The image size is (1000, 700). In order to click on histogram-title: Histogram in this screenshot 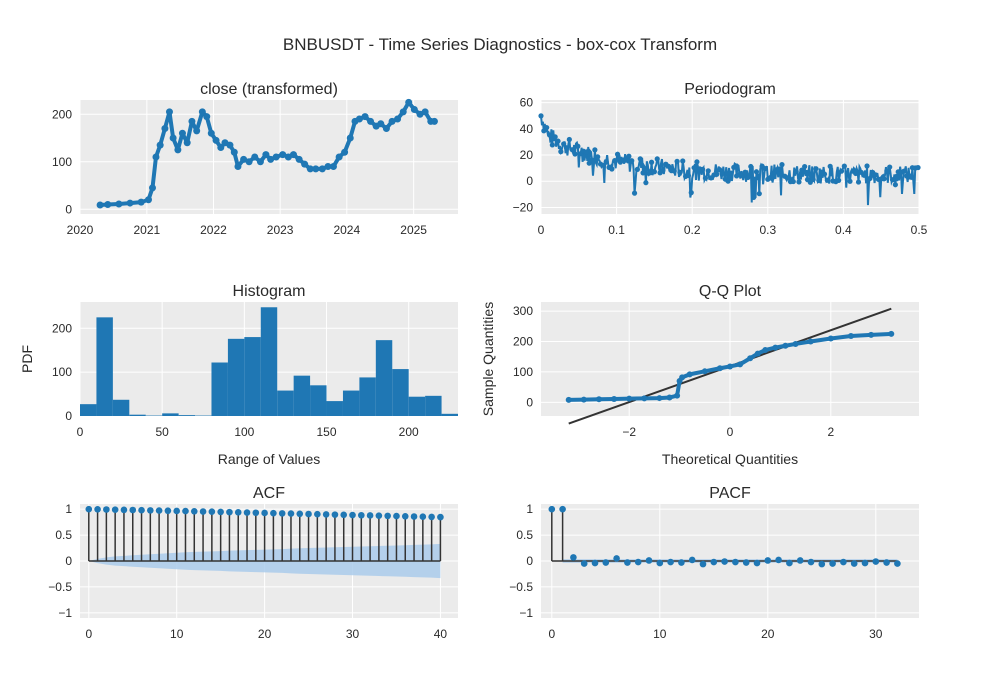, I will do `click(269, 291)`.